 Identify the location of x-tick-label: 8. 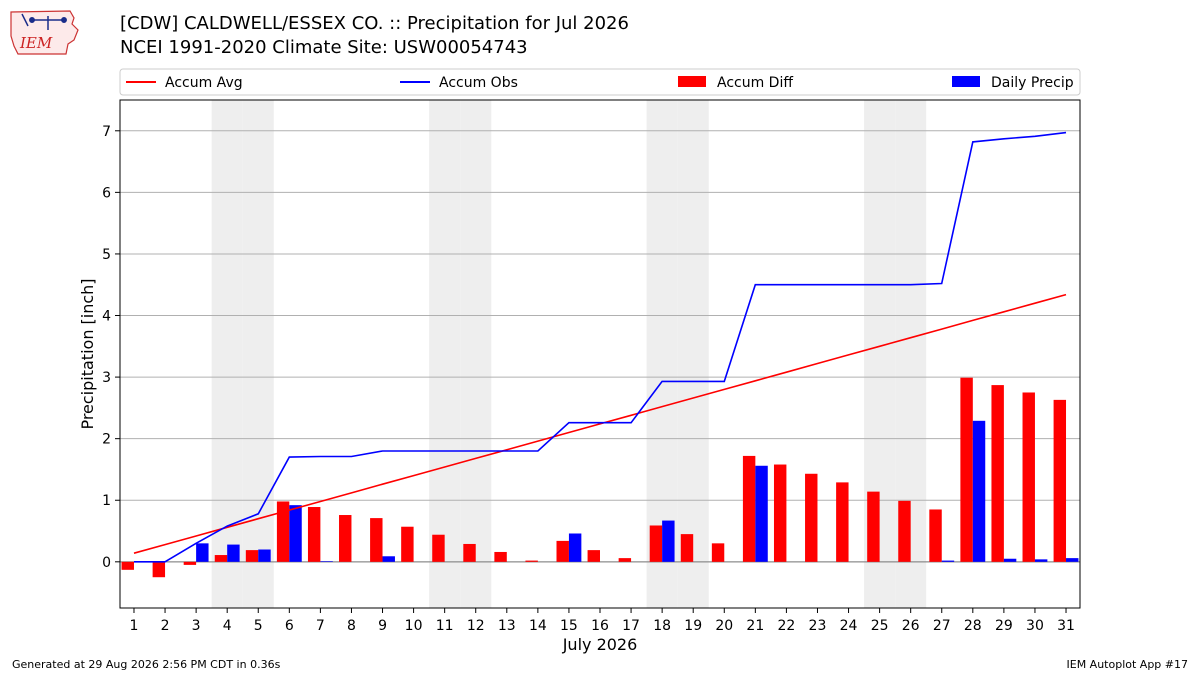
(351, 626).